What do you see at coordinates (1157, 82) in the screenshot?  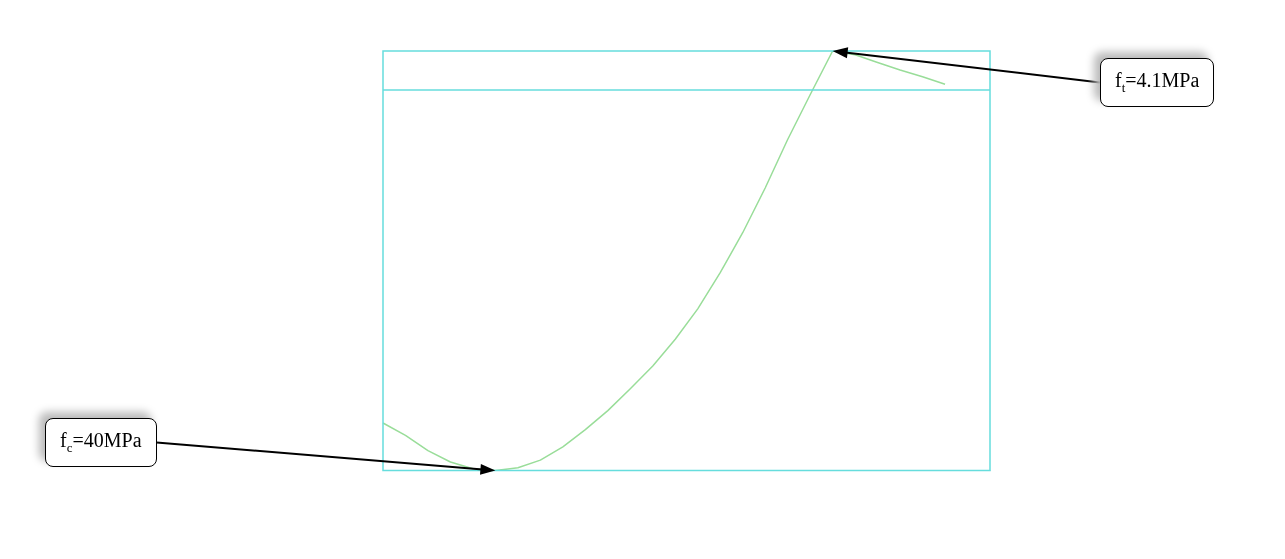 I see `text: f$_{t}$=4.1MPa` at bounding box center [1157, 82].